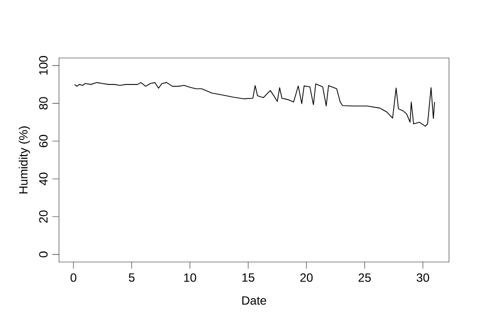 Image resolution: width=480 pixels, height=335 pixels. I want to click on y-tick-label: 80, so click(43, 103).